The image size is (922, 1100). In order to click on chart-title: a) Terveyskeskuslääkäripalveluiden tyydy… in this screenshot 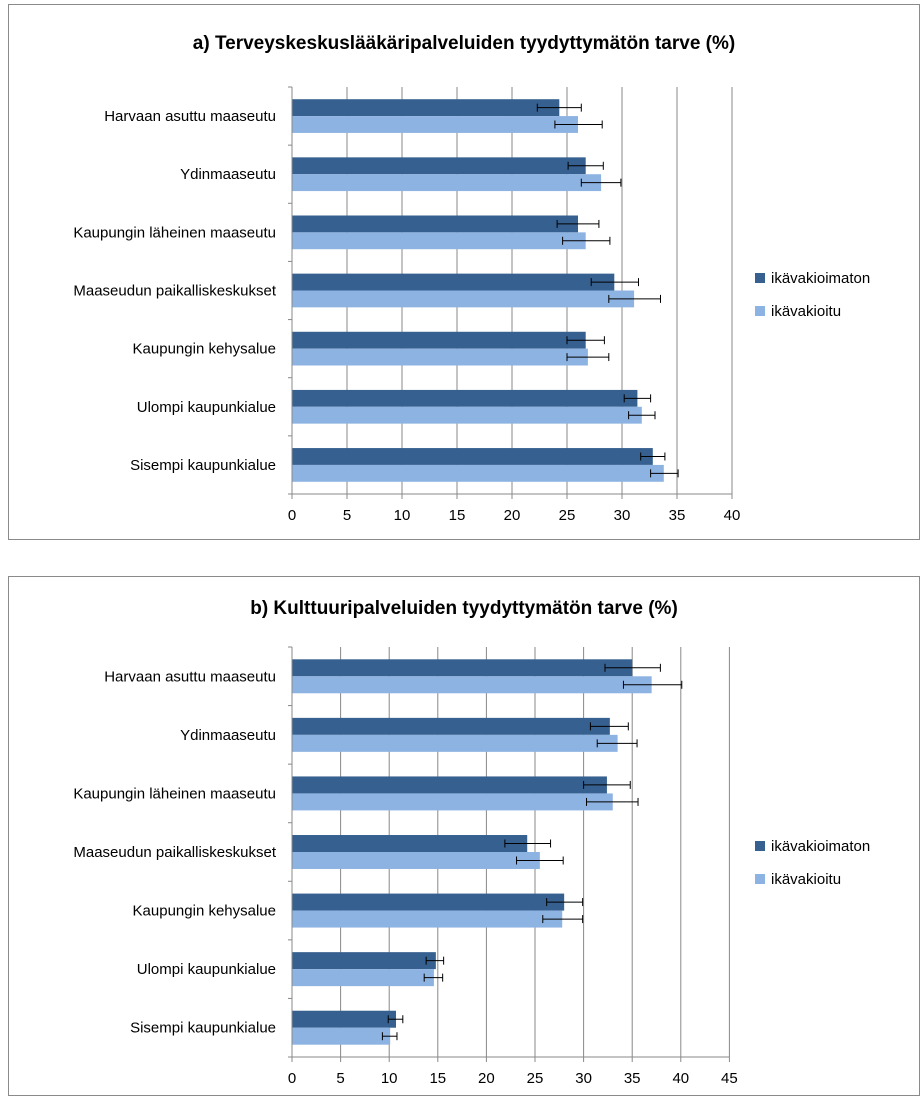, I will do `click(464, 43)`.